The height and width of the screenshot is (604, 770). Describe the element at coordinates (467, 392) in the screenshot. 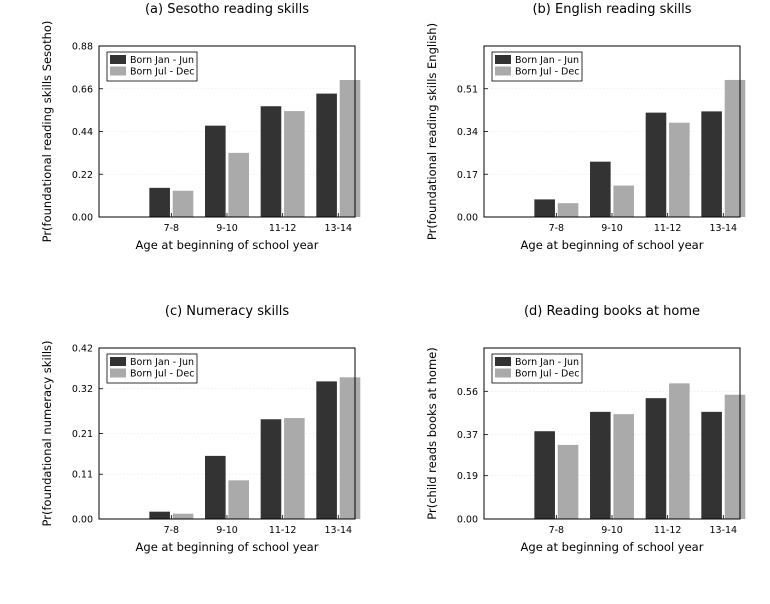

I see `y-tick-label: 0.56` at that location.